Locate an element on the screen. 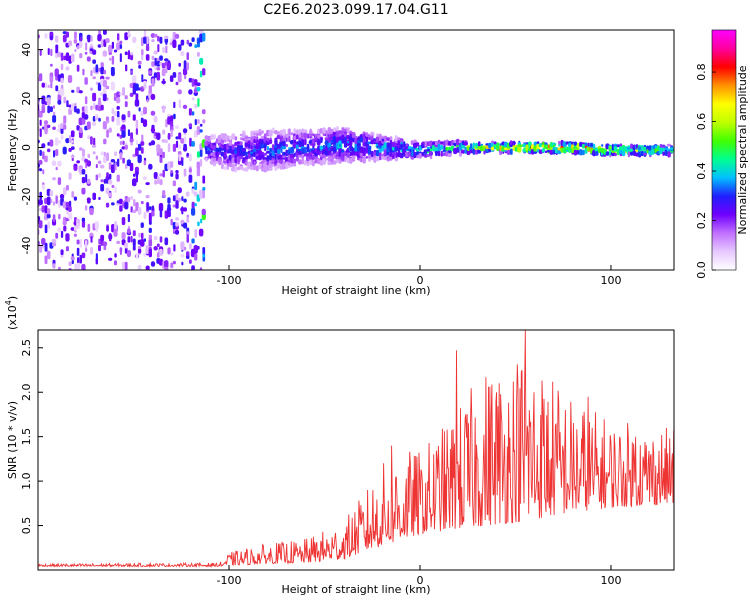 Image resolution: width=750 pixels, height=600 pixels. snr-y-ticks: 0.5 1.0 1.5 2.0 2.5 is located at coordinates (31, 436).